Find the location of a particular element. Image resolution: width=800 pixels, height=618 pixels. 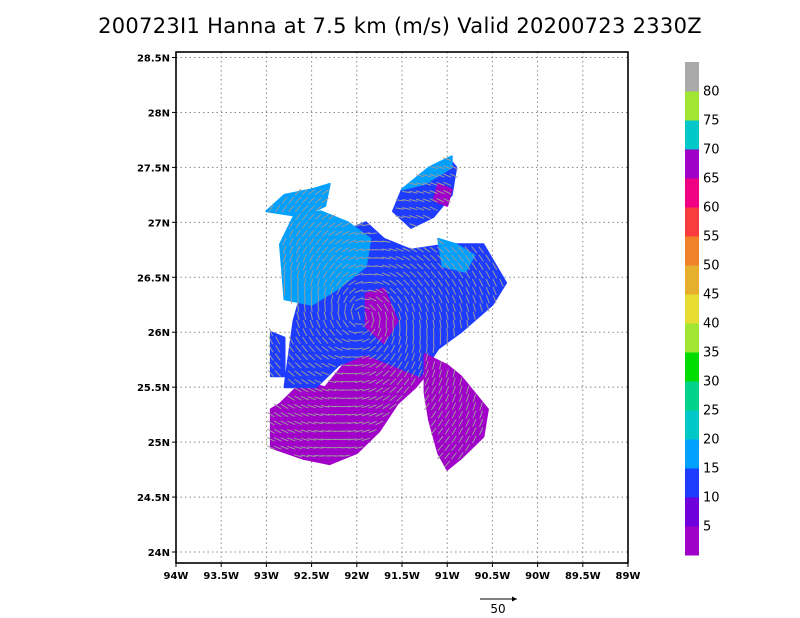

colorbar-label: 20 is located at coordinates (711, 440).